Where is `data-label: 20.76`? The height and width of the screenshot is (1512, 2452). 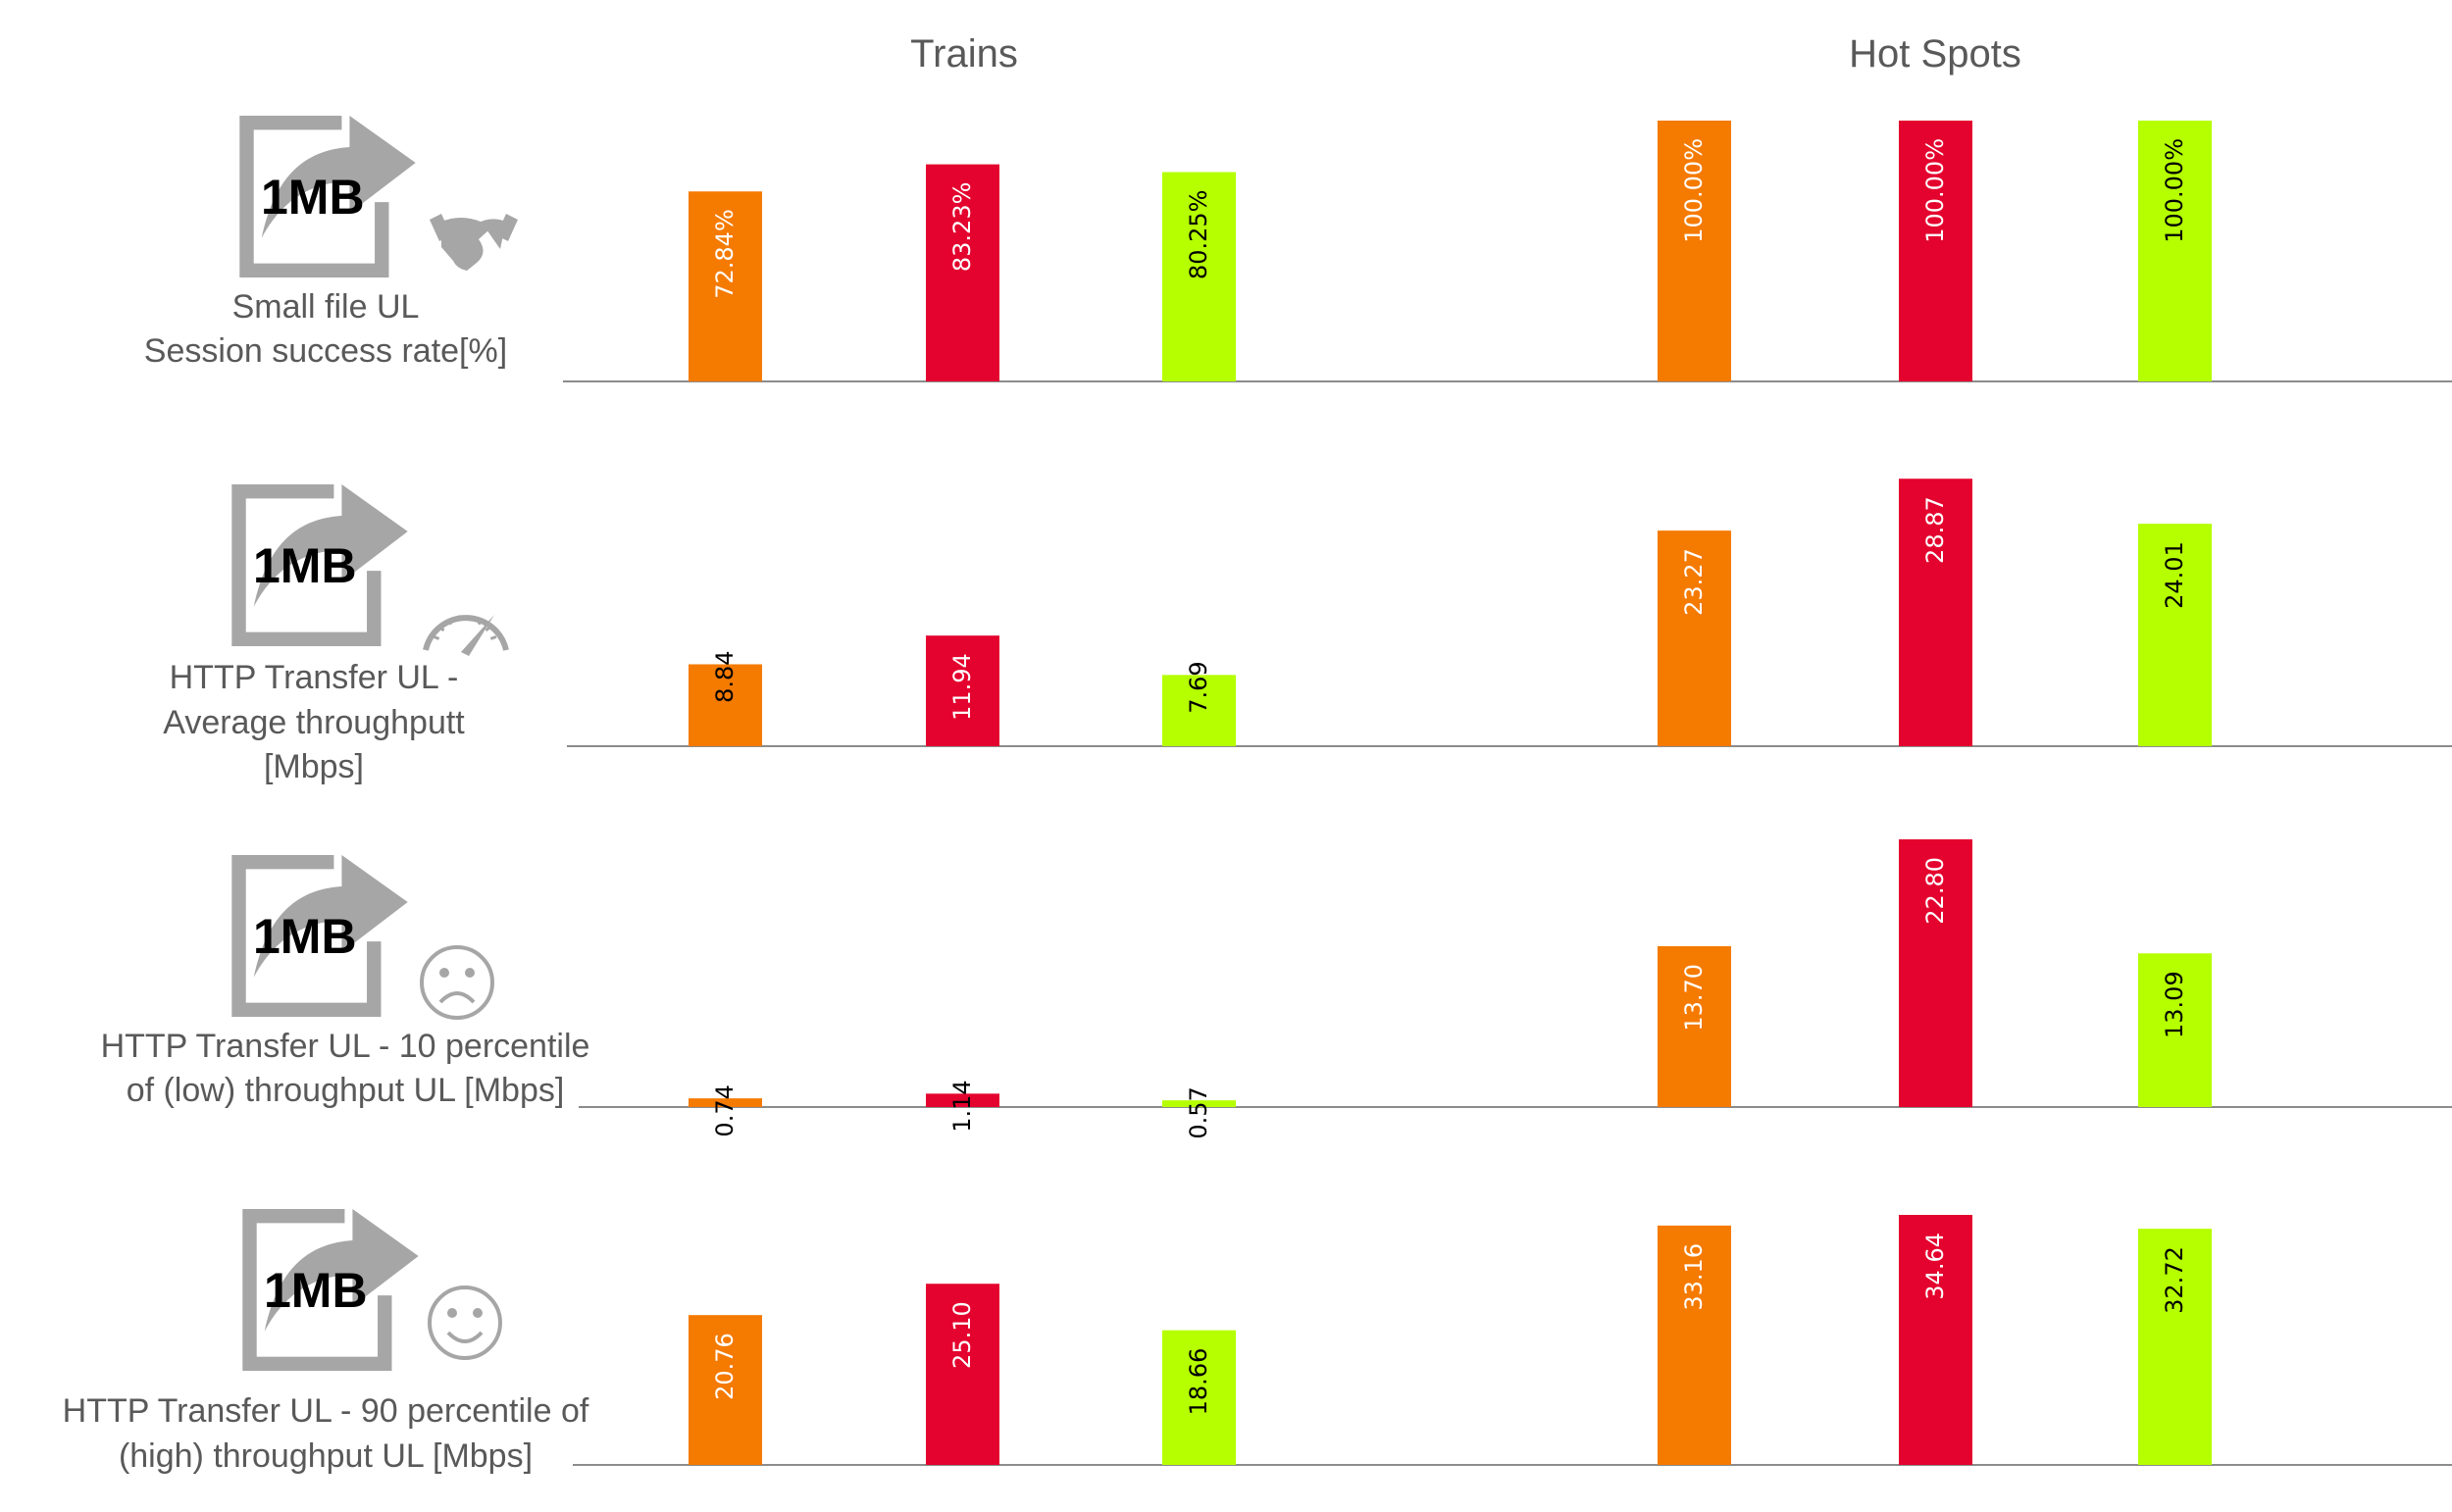 data-label: 20.76 is located at coordinates (725, 1366).